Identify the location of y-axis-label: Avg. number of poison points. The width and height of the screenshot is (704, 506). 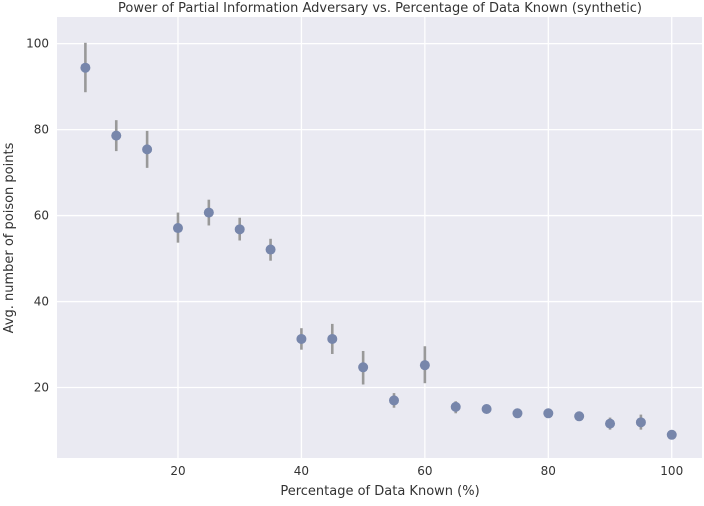
(9, 237).